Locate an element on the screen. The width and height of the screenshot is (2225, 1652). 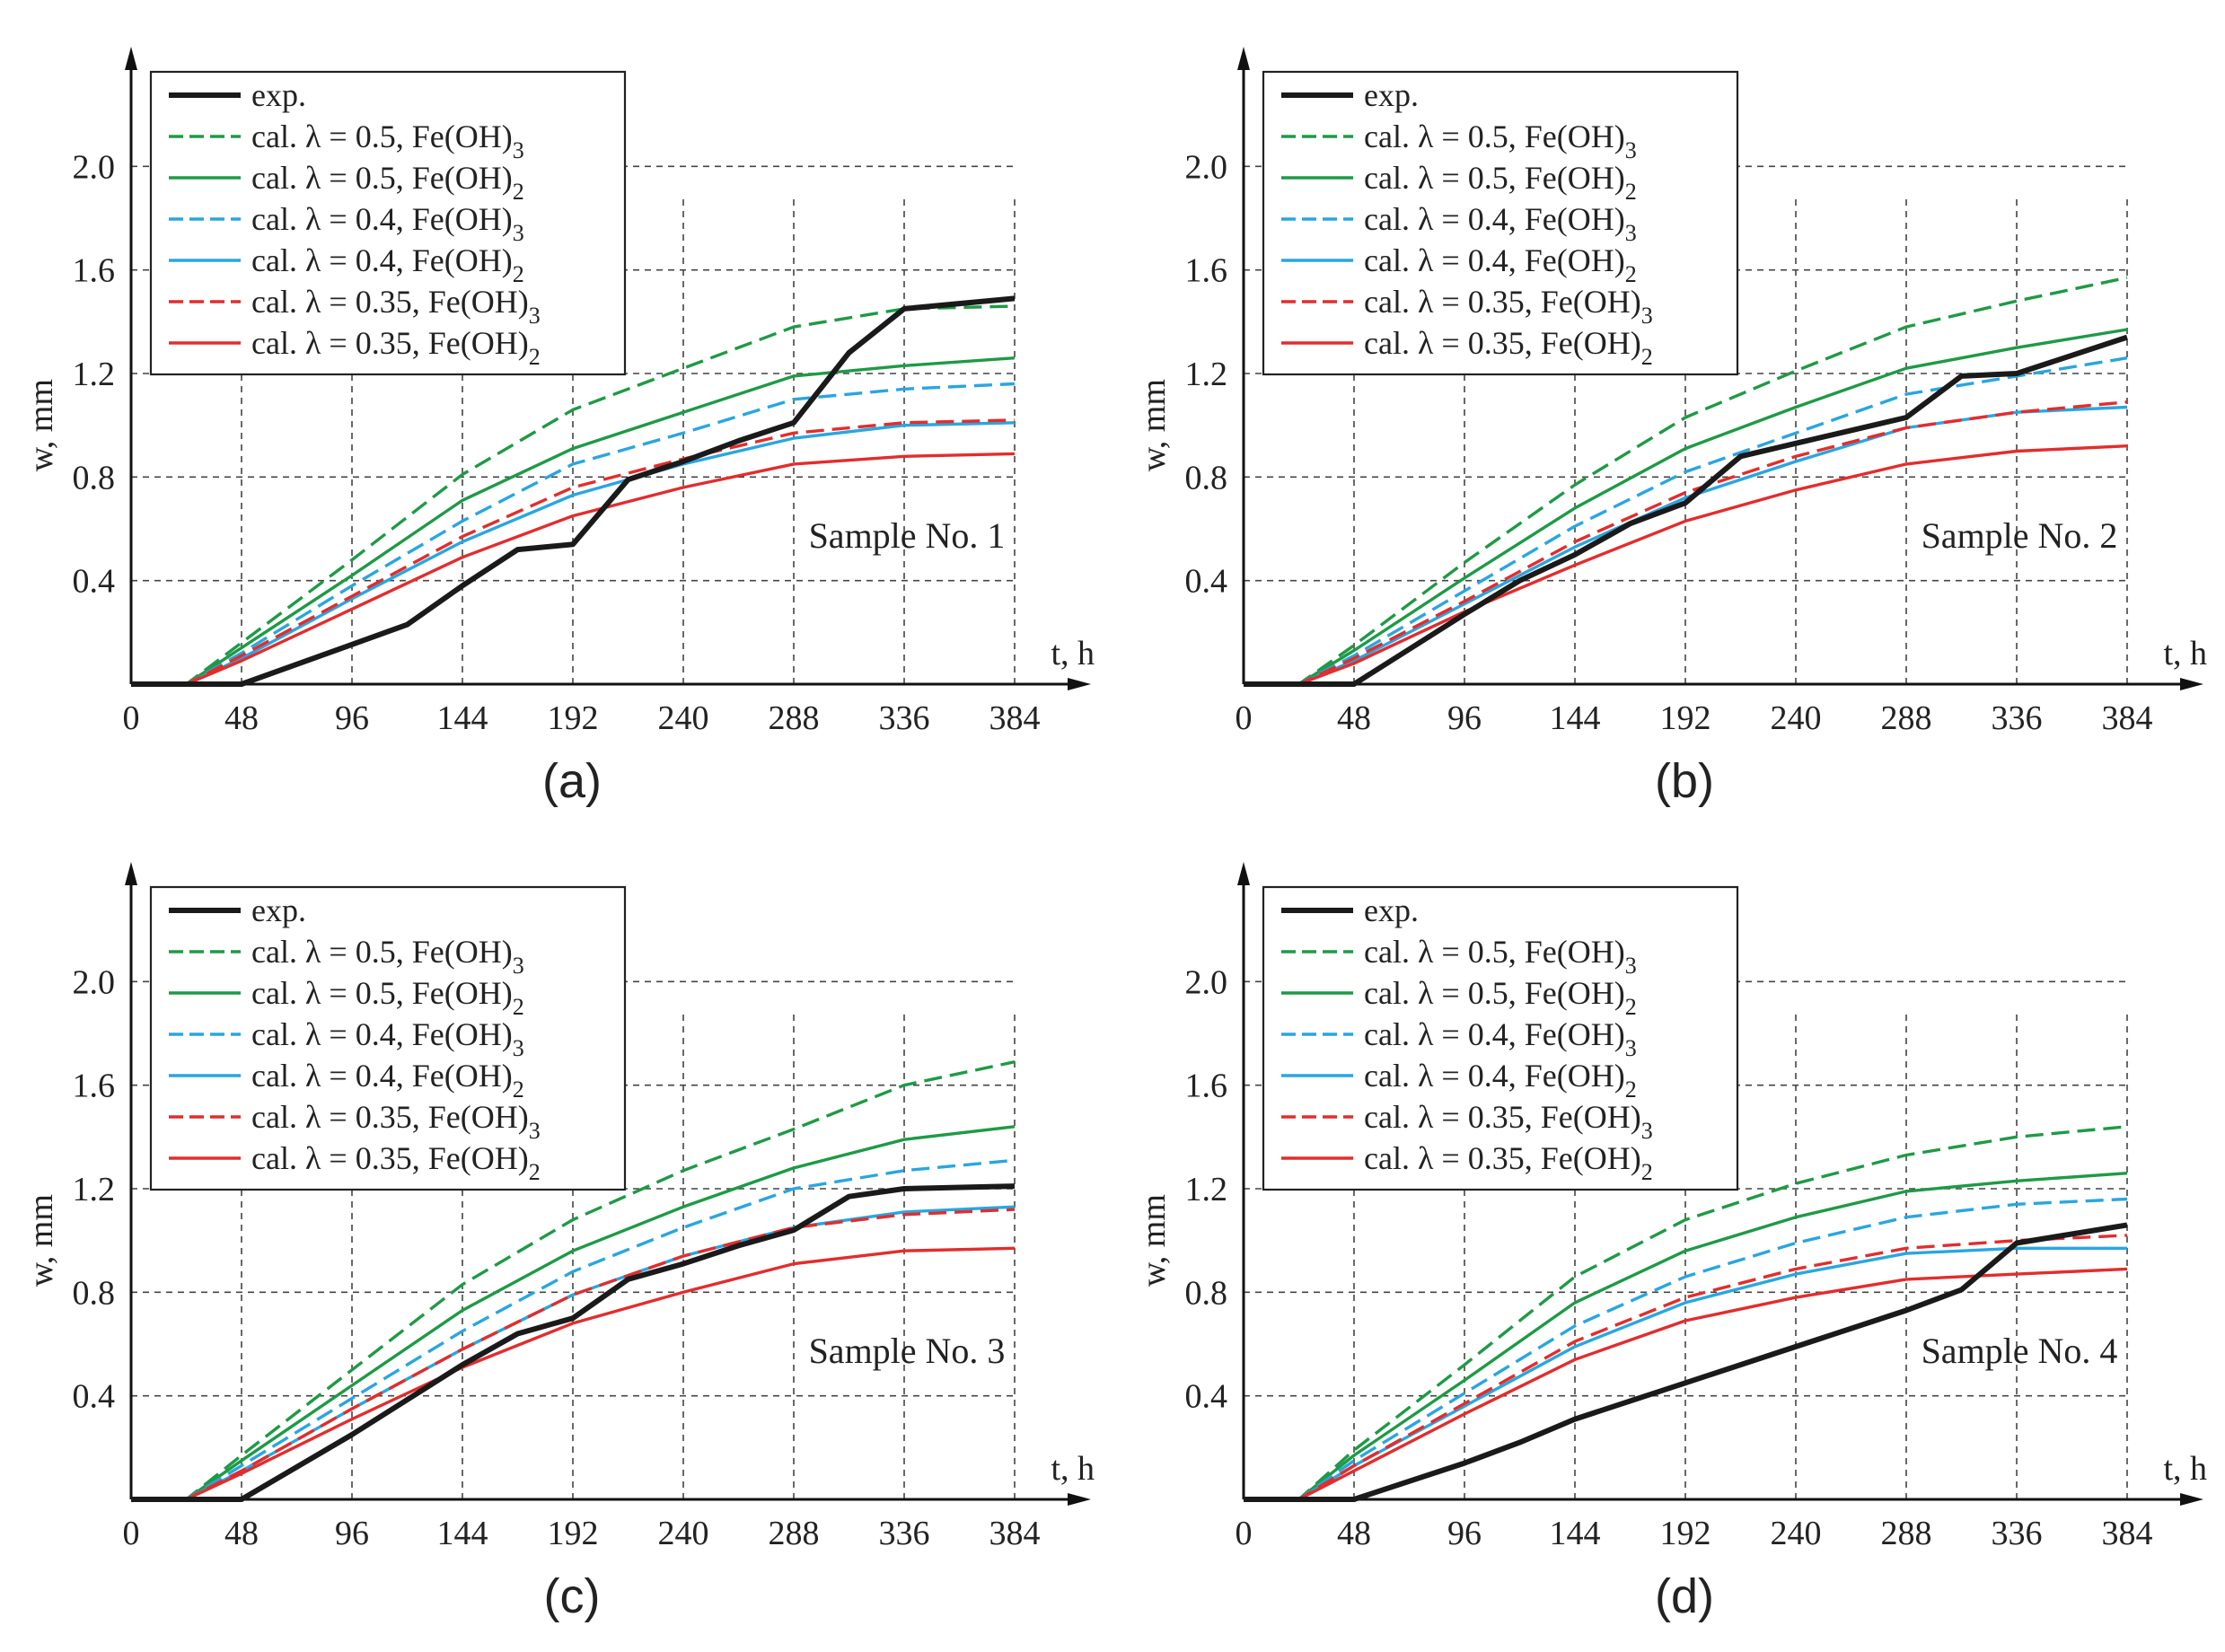
legend-label-c035_2: cal. λ = 0.35, Fe(OH)2 is located at coordinates (1508, 348).